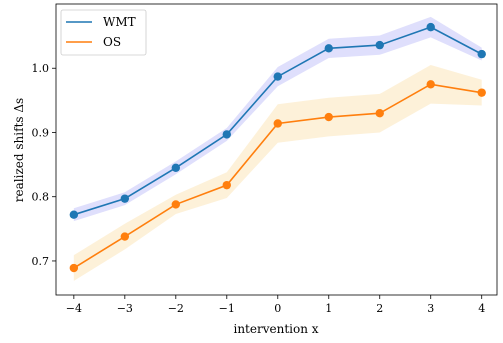 This screenshot has height=343, width=503. I want to click on x-tick-label: −3, so click(125, 308).